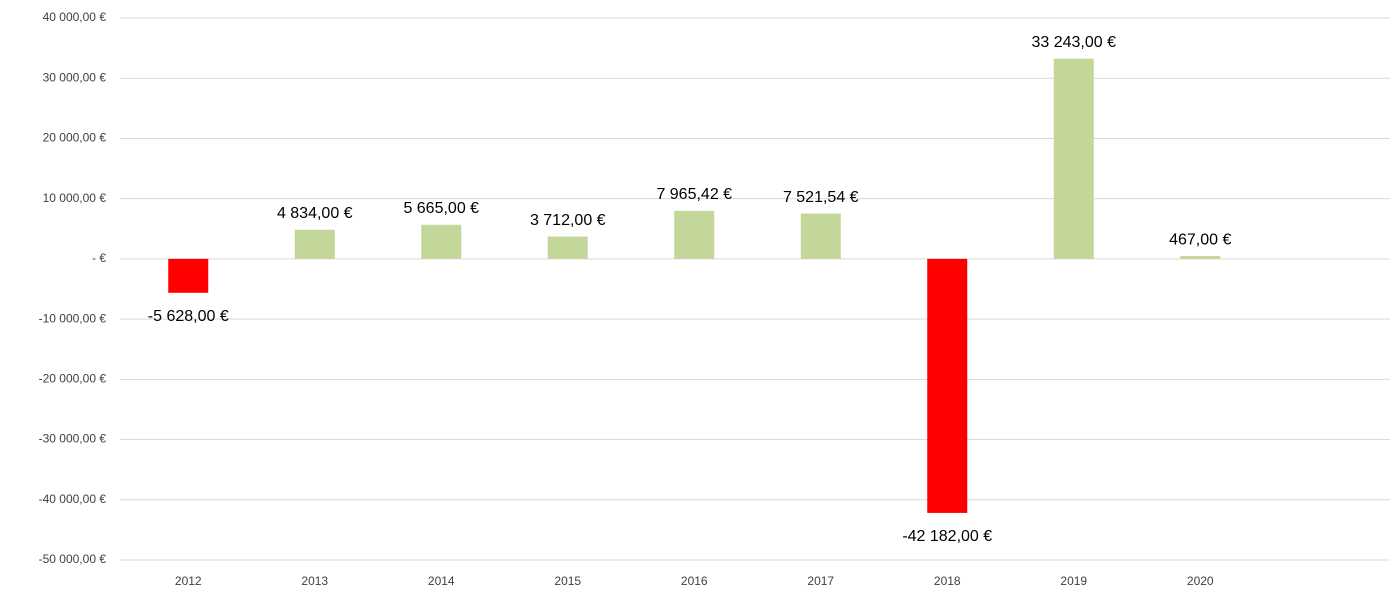  What do you see at coordinates (947, 536) in the screenshot?
I see `value-label: -42 182,00 €` at bounding box center [947, 536].